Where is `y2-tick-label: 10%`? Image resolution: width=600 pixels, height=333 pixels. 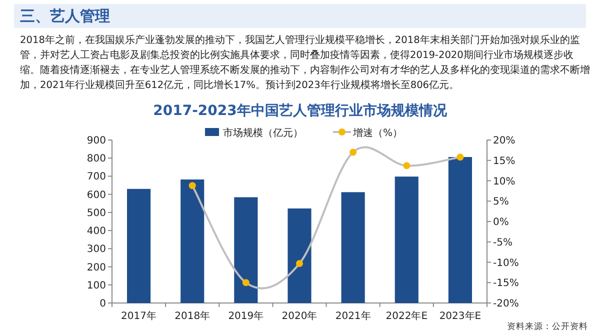
y2-tick-label: 10% is located at coordinates (504, 182).